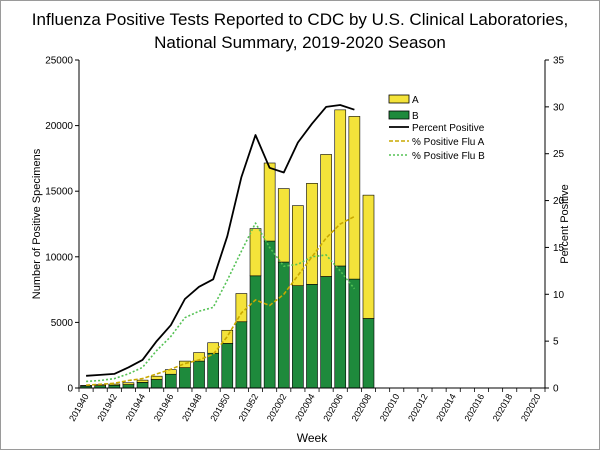 The width and height of the screenshot is (600, 450). What do you see at coordinates (79, 407) in the screenshot?
I see `x-tick-label-0: 201940` at bounding box center [79, 407].